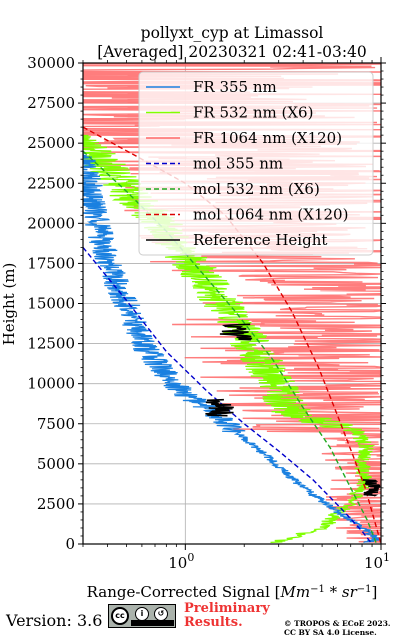 This screenshot has width=400, height=640. I want to click on copyright-line-1: © TROPOS & ECoE 2023., so click(337, 623).